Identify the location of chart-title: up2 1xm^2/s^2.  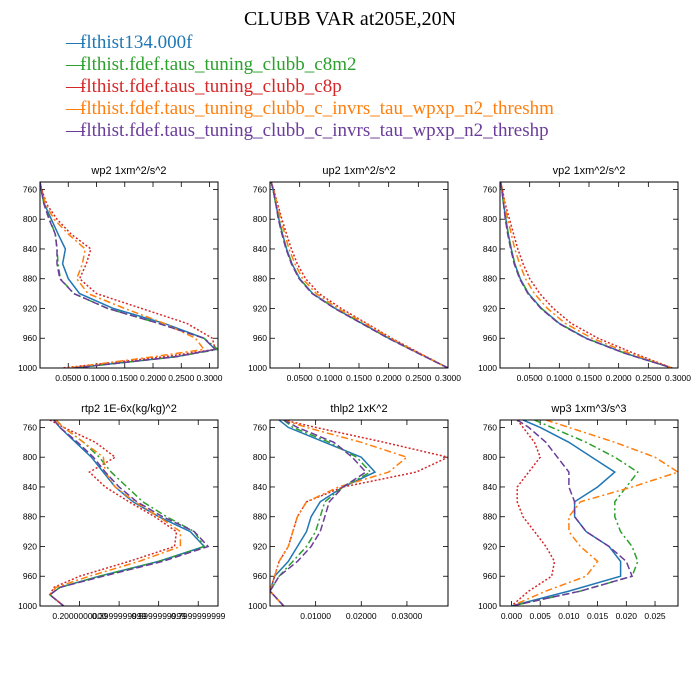
(358, 171).